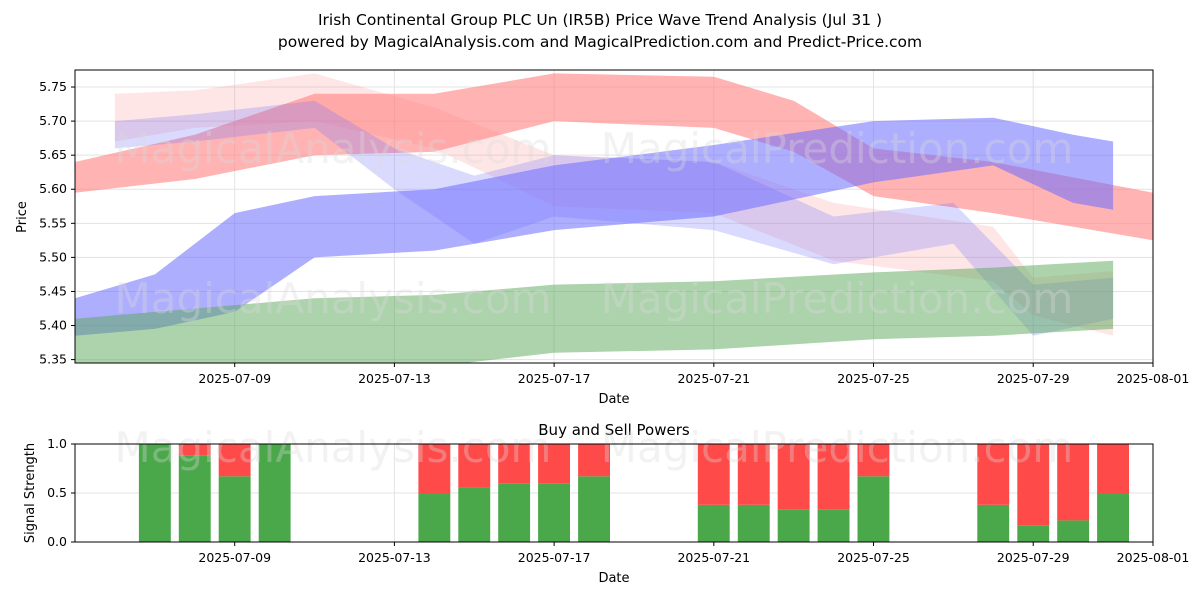  What do you see at coordinates (394, 557) in the screenshot?
I see `signal-x-tick-label: 2025-07-13` at bounding box center [394, 557].